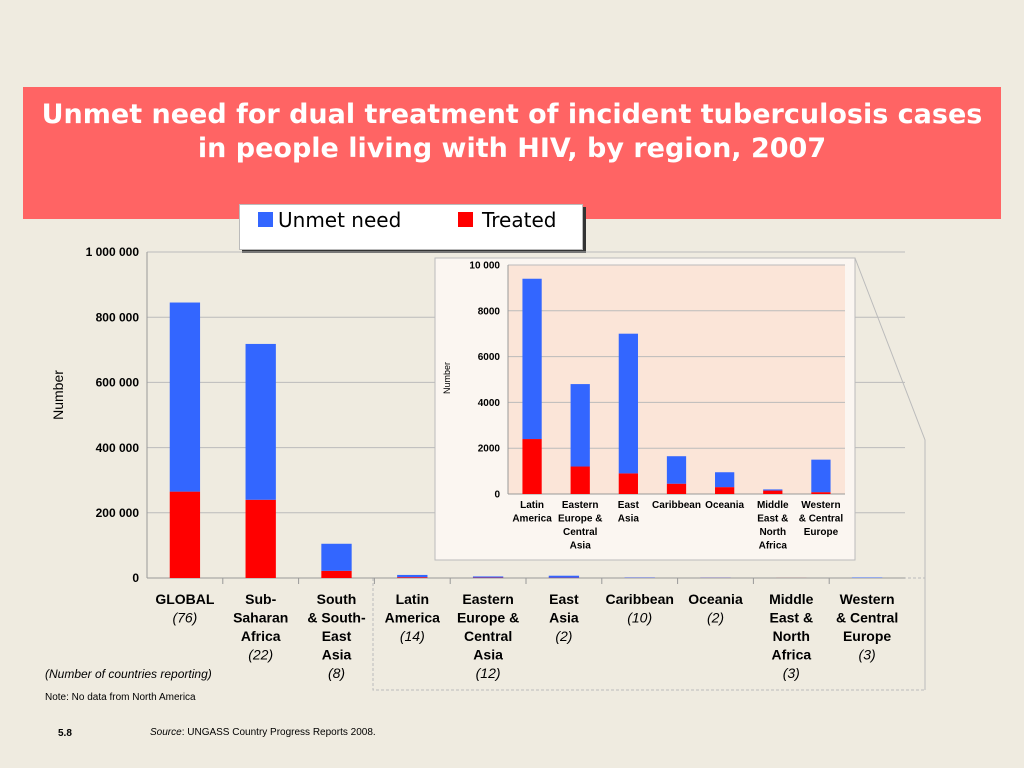  I want to click on y-axis-title-1: Number, so click(447, 378).